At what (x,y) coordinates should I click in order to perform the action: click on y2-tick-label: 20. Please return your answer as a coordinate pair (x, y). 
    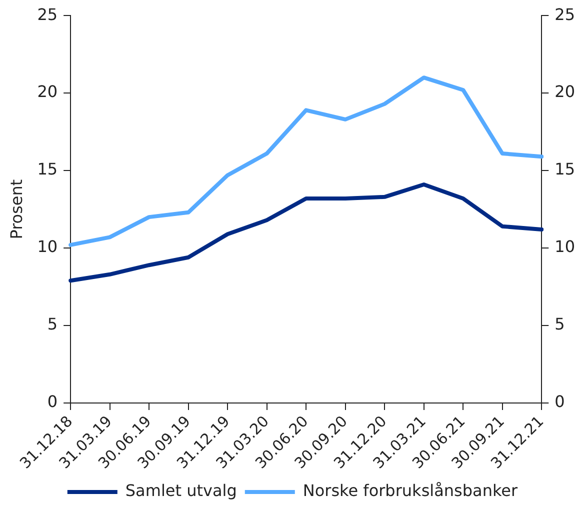
    Looking at the image, I should click on (564, 92).